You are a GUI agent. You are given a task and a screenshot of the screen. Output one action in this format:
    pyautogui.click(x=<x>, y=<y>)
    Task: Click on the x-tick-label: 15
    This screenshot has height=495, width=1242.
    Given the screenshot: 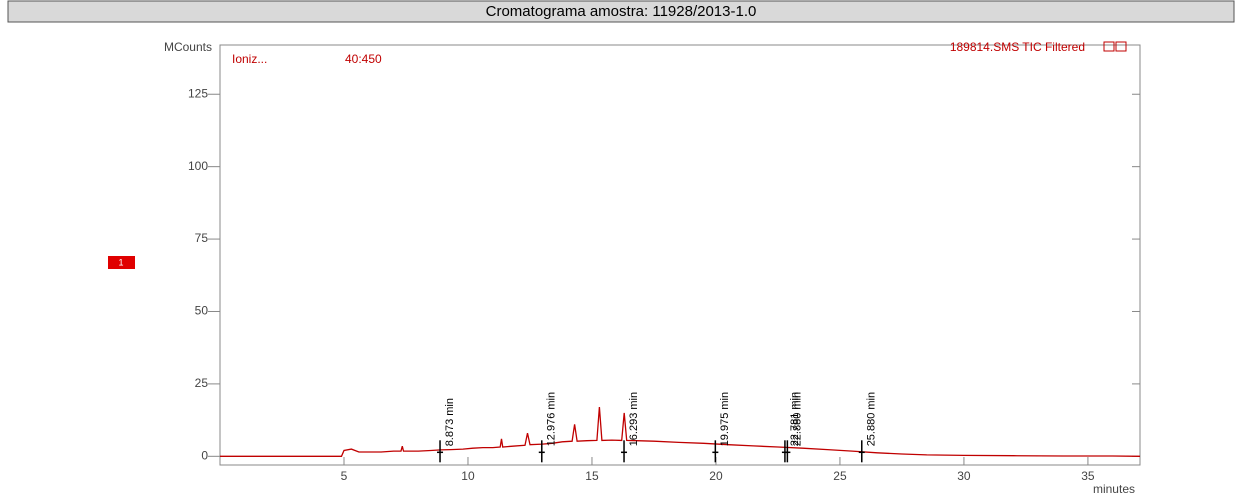 What is the action you would take?
    pyautogui.click(x=592, y=476)
    